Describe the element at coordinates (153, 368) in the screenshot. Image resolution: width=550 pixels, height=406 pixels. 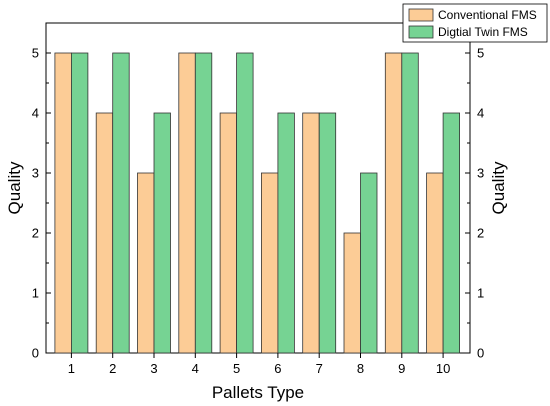
I see `x-tick-label: 3` at that location.